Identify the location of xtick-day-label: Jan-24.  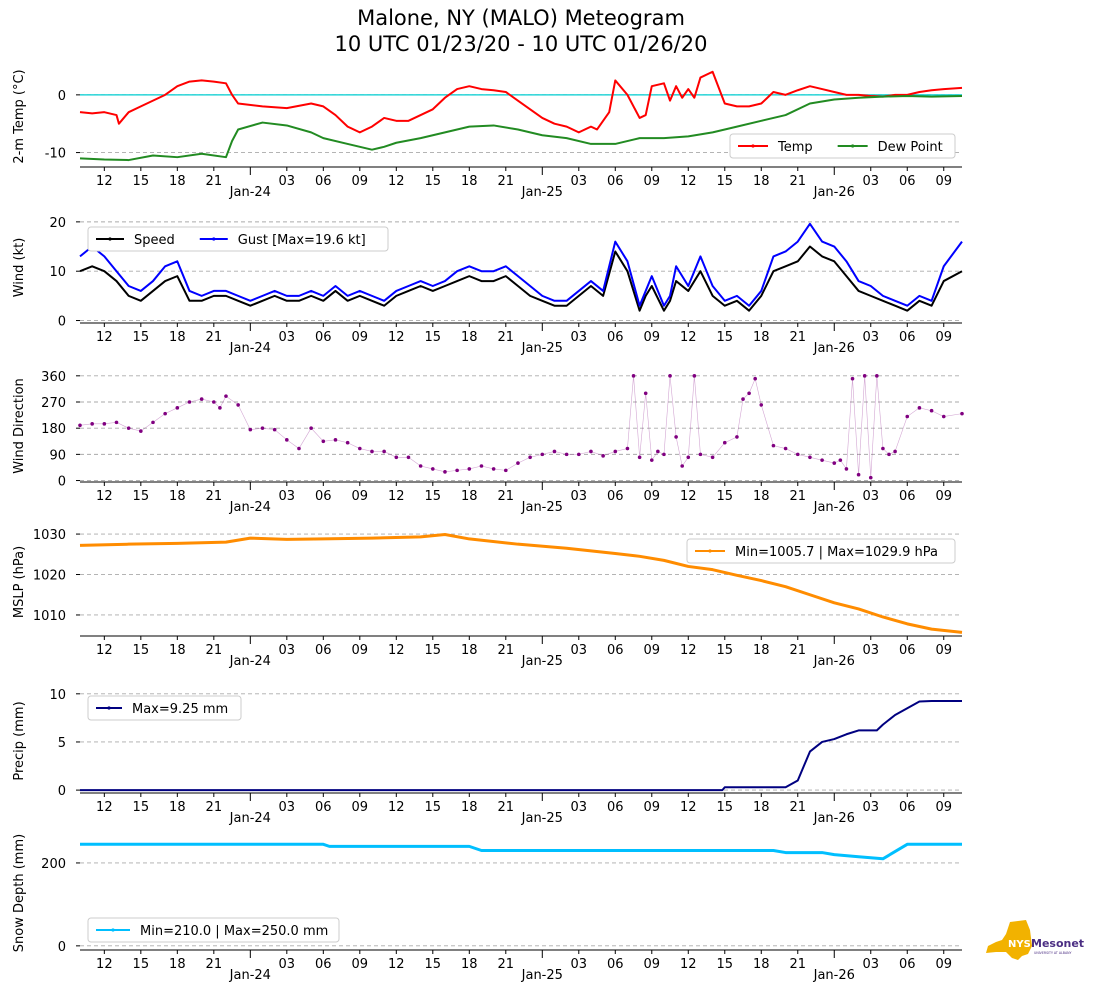
(250, 661).